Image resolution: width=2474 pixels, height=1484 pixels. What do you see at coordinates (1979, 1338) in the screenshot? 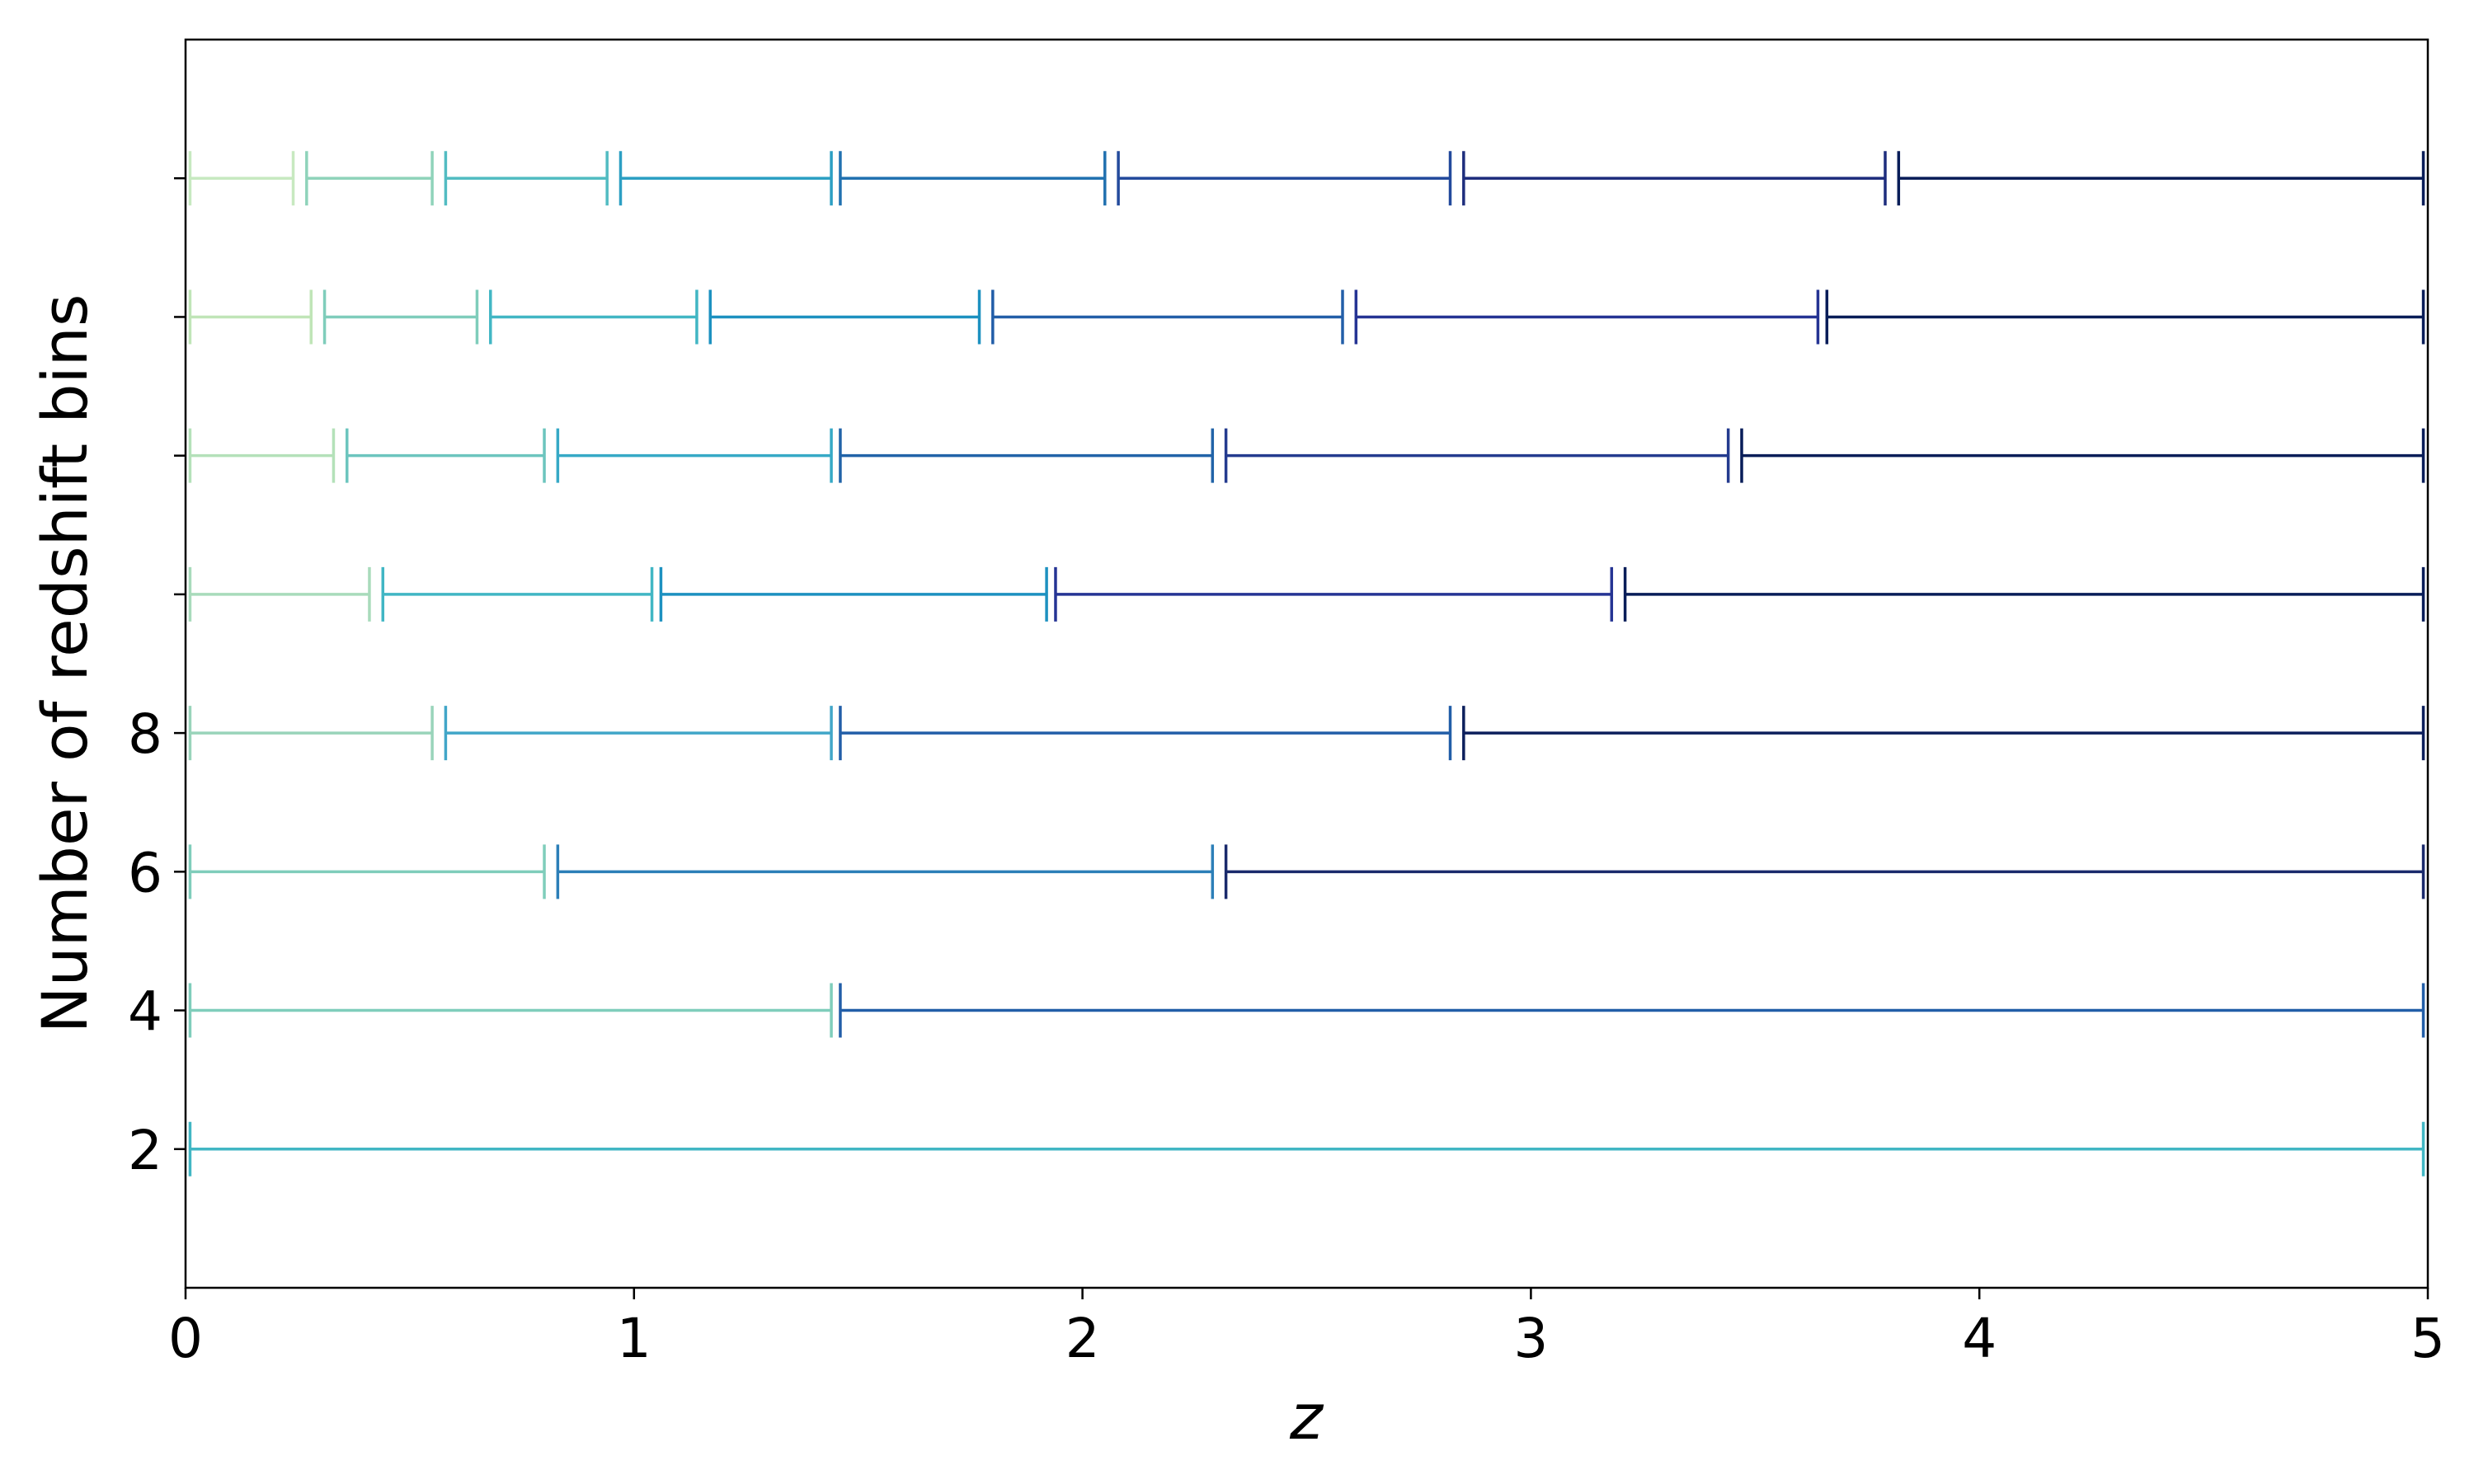
I see `x-tick-label: 4` at bounding box center [1979, 1338].